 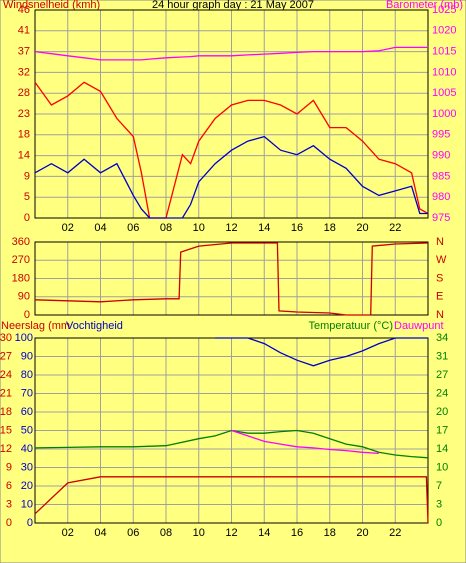 I want to click on y2-tick-label: W, so click(x=441, y=260).